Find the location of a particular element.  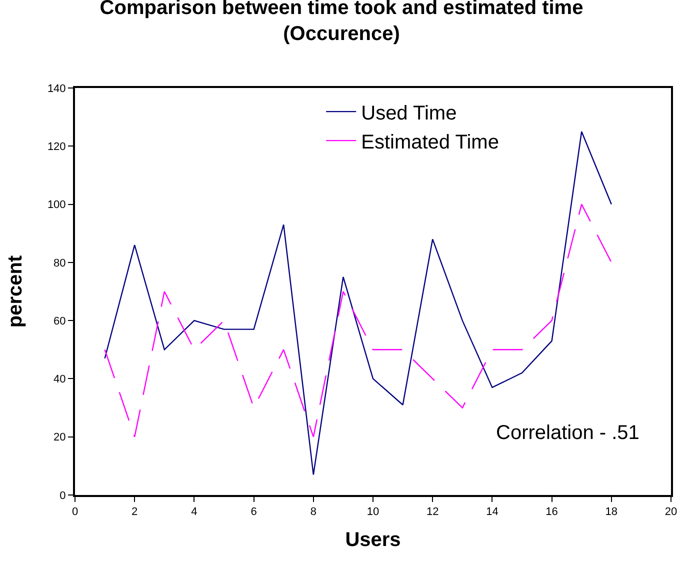

y-tick-label: 40 is located at coordinates (60, 380).